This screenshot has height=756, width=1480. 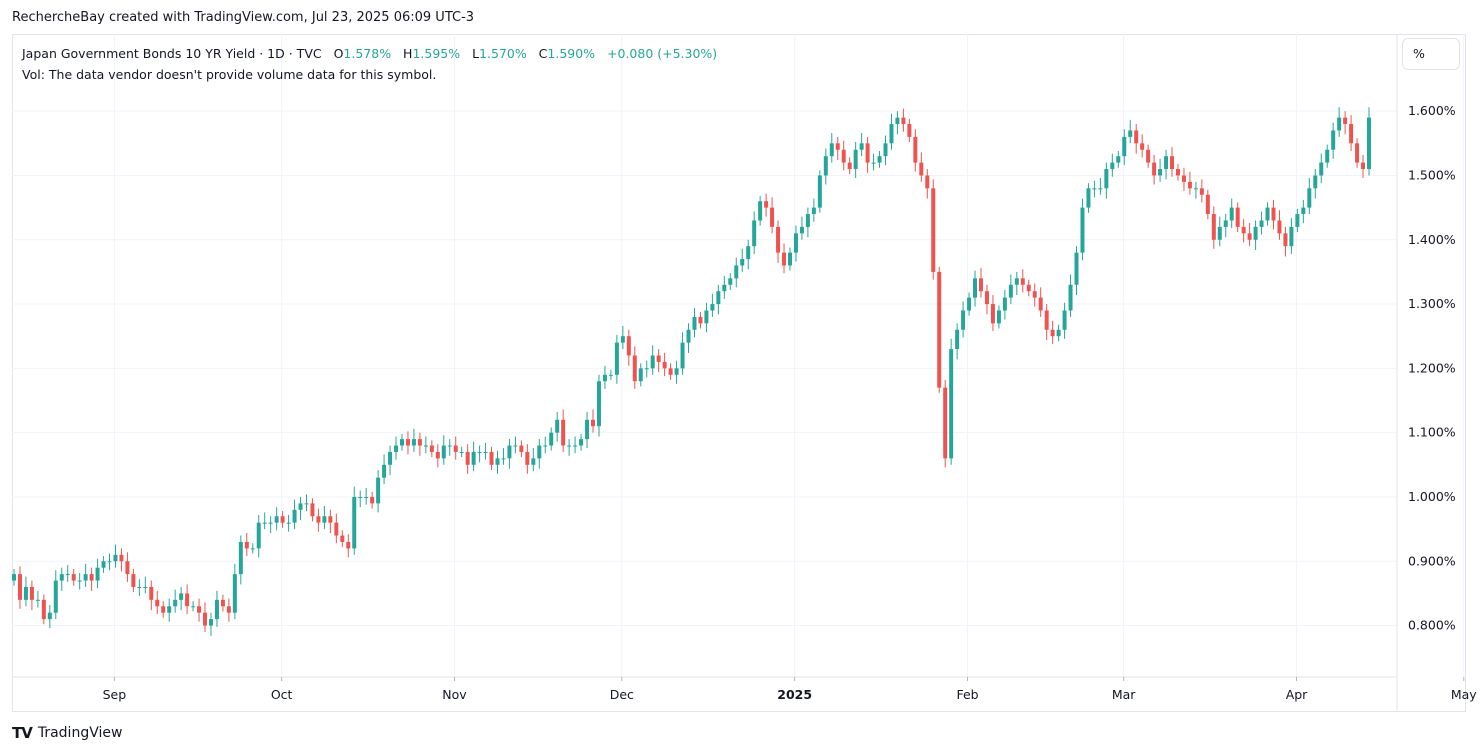 I want to click on x-tick-label: Dec, so click(x=622, y=694).